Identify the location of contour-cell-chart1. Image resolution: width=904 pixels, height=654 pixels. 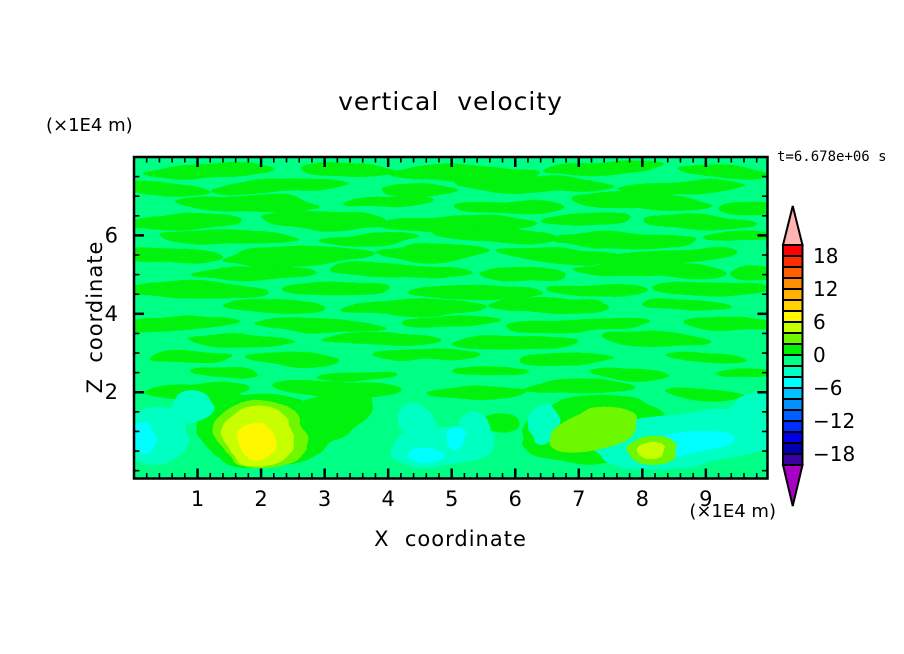
(594, 429).